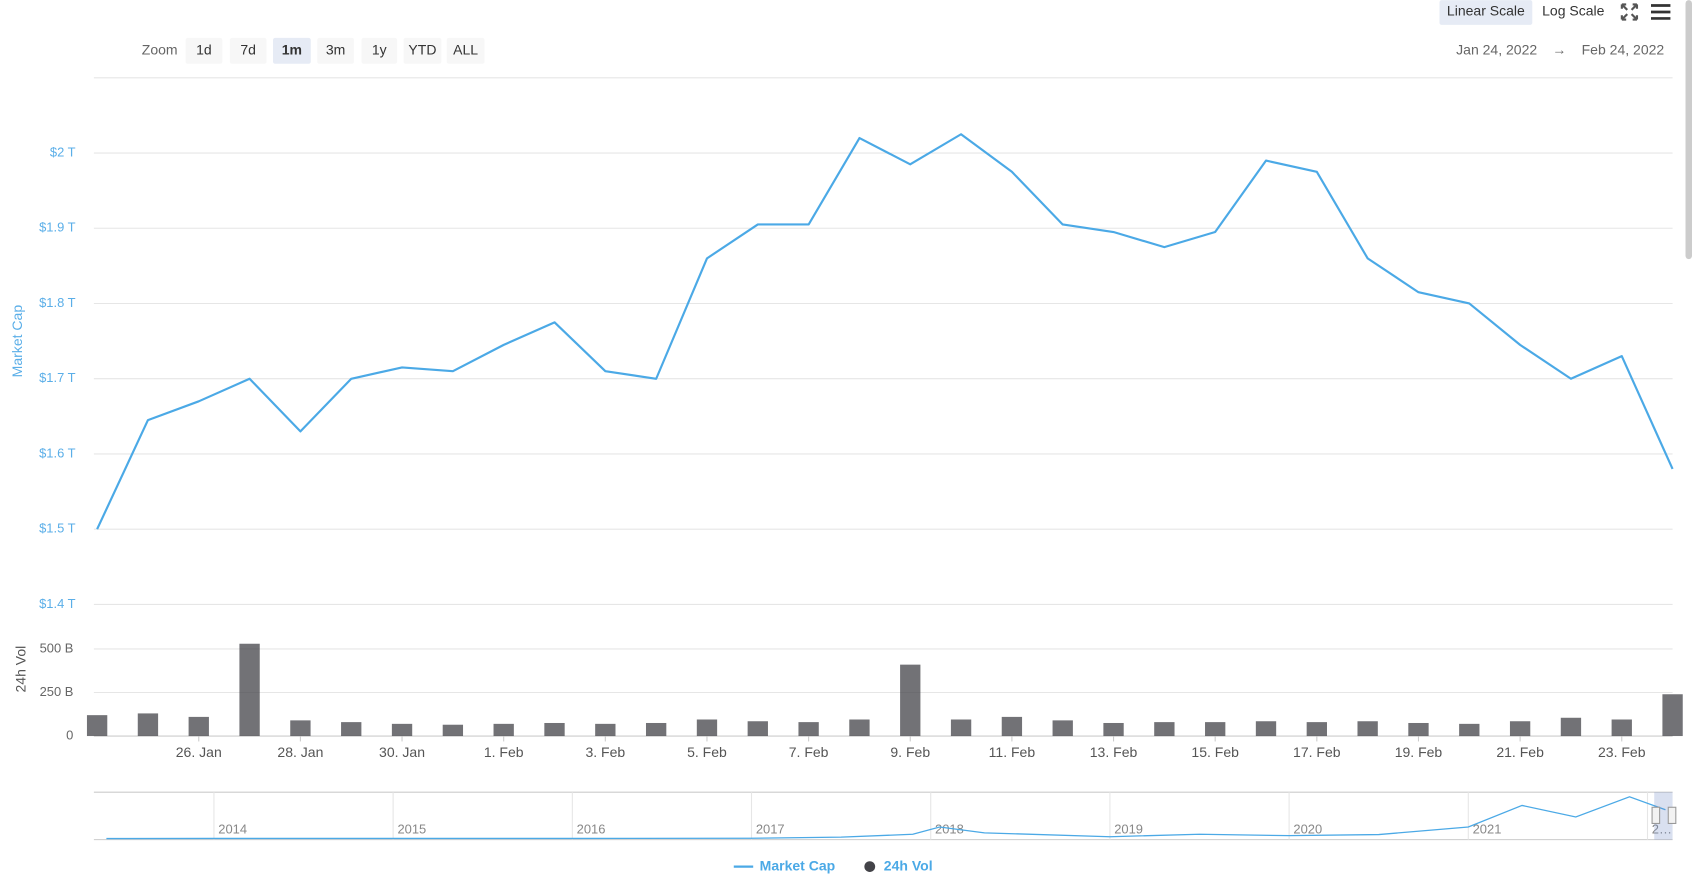  What do you see at coordinates (69, 734) in the screenshot?
I see `y2-tick-label: 0` at bounding box center [69, 734].